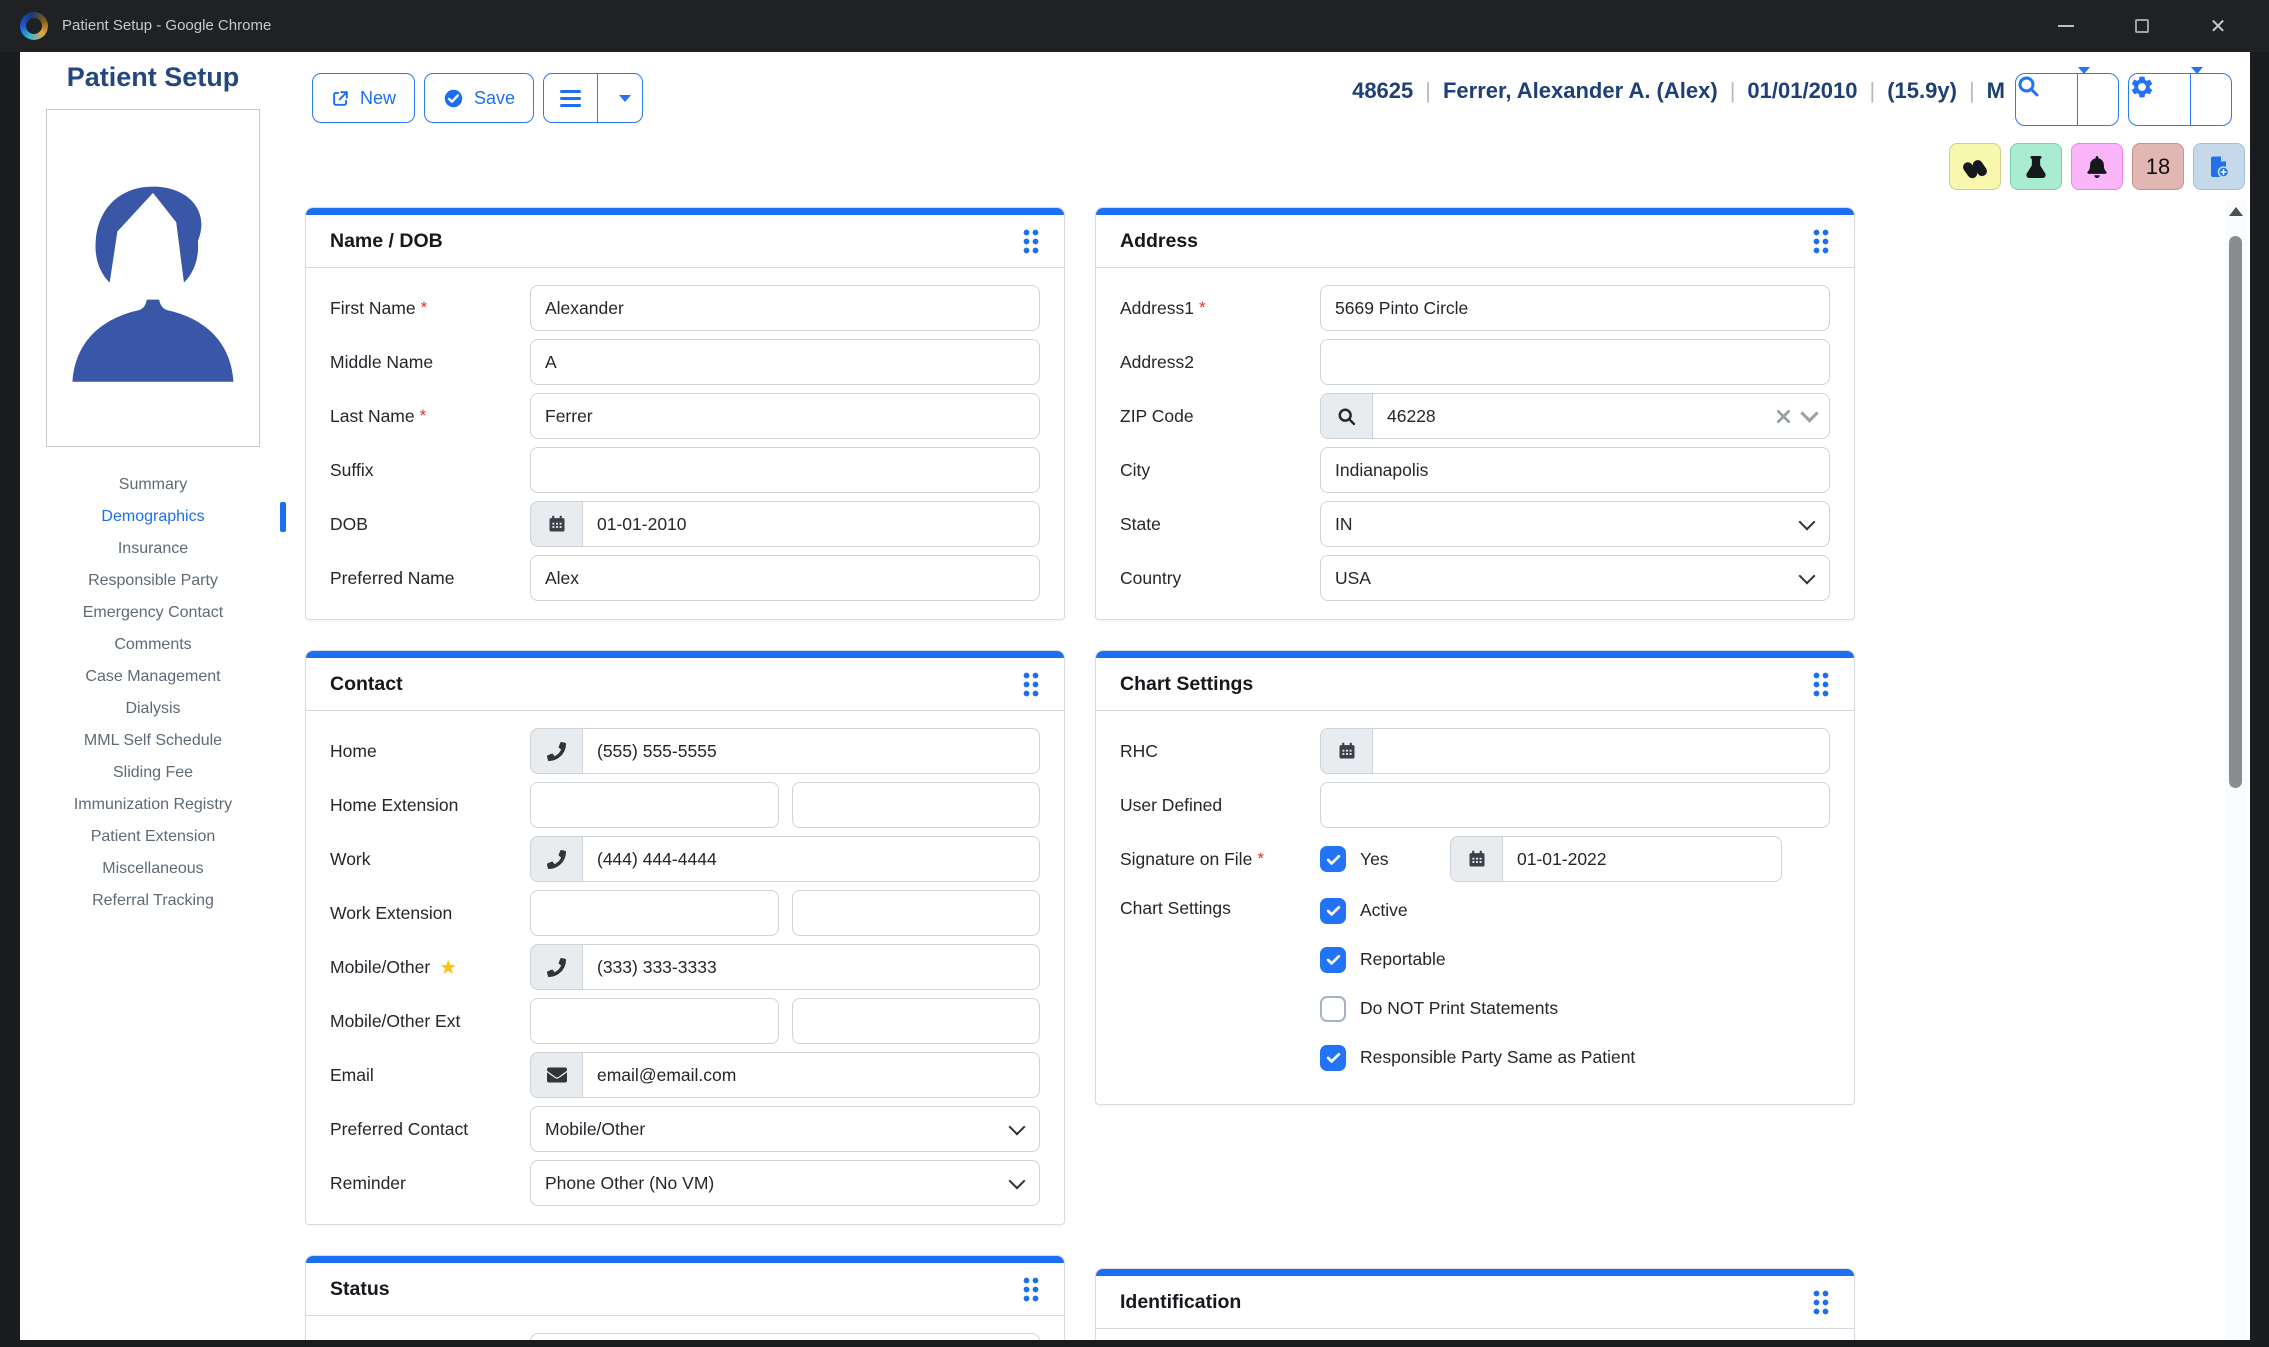  I want to click on scroll-up-arrow, so click(2236, 211).